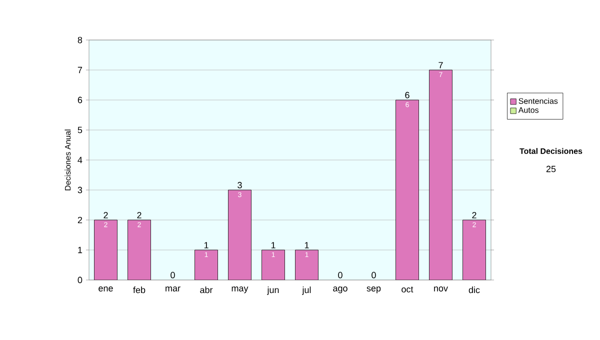 The width and height of the screenshot is (600, 340). Describe the element at coordinates (340, 290) in the screenshot. I see `x-tick-label: ago` at that location.